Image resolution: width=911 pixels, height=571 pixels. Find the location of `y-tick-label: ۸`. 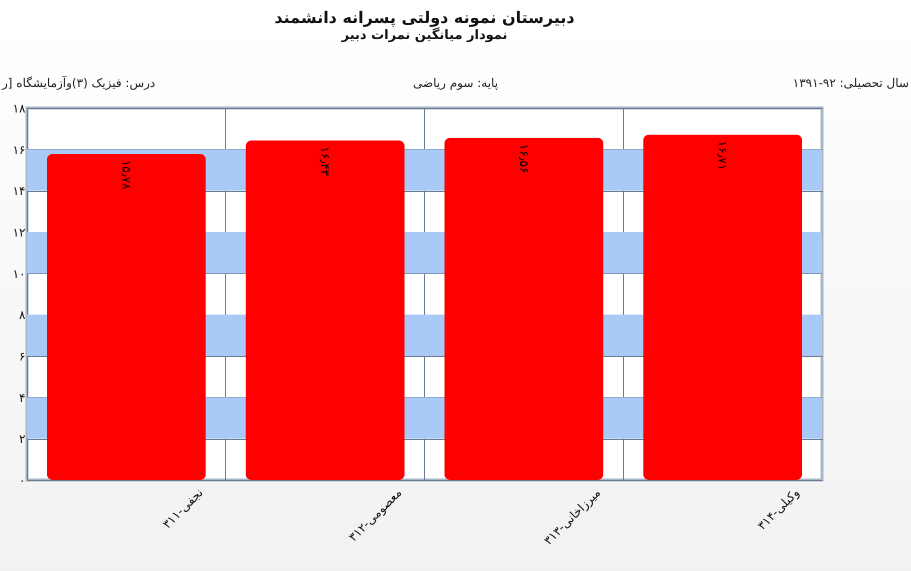

y-tick-label: ۸ is located at coordinates (22, 315).